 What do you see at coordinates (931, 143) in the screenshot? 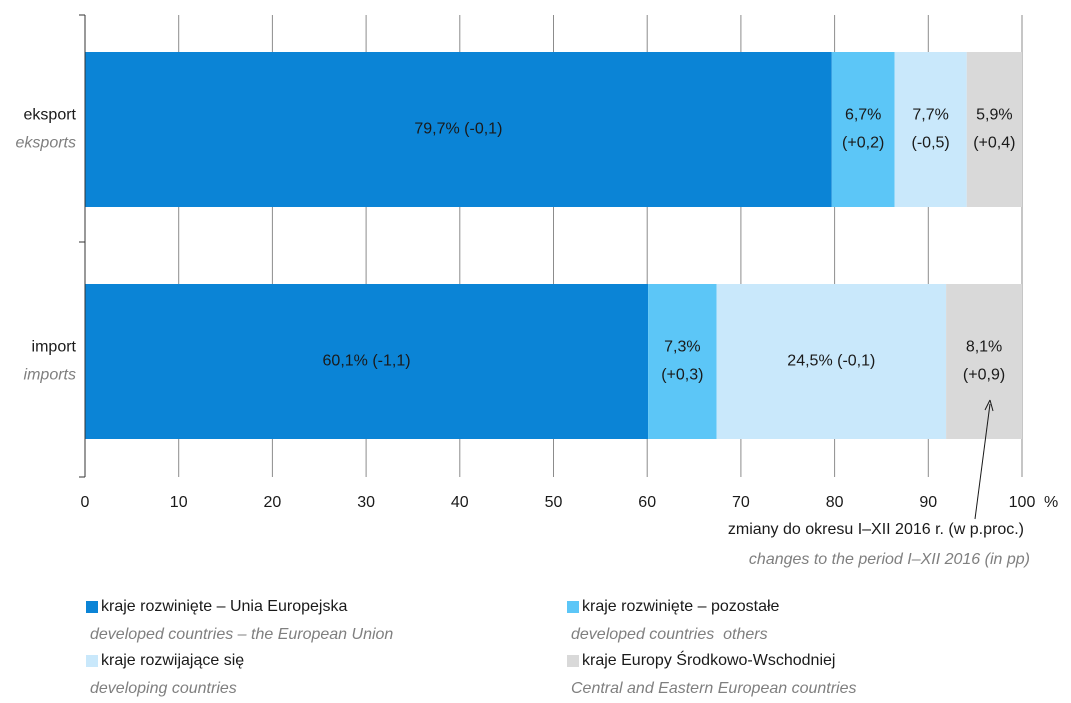
I see `value-label: (-0,5)` at bounding box center [931, 143].